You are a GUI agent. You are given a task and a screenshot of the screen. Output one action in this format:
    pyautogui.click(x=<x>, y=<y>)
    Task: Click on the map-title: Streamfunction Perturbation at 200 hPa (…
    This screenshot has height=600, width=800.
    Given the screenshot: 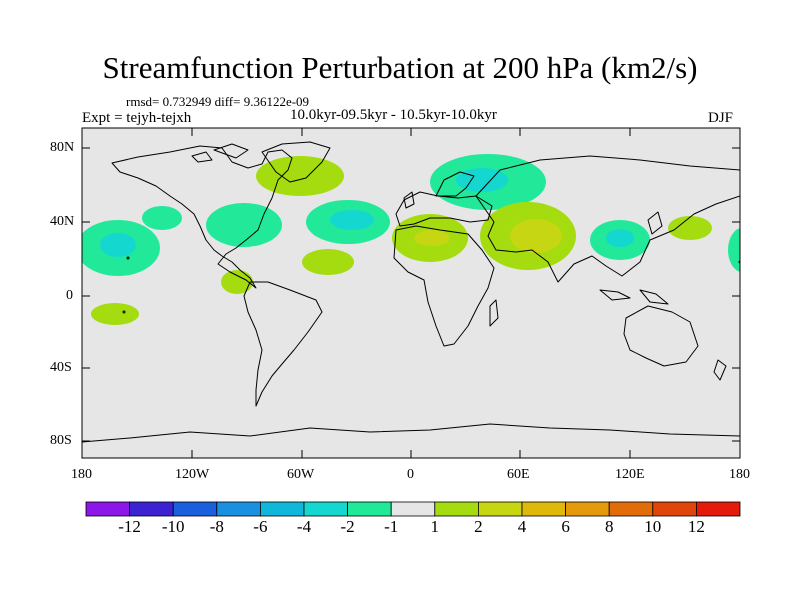 What is the action you would take?
    pyautogui.click(x=400, y=67)
    